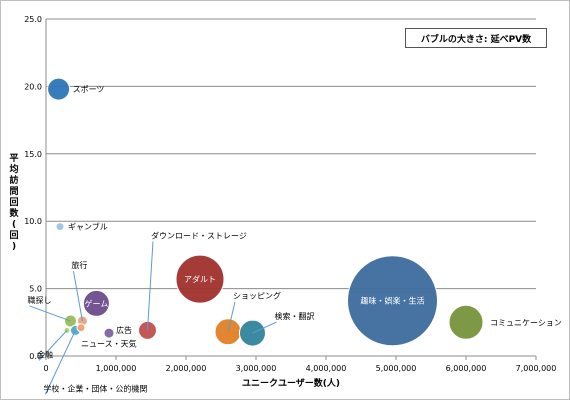 Image resolution: width=570 pixels, height=403 pixels. Describe the element at coordinates (33, 86) in the screenshot. I see `y-tick-label: 20.0` at that location.